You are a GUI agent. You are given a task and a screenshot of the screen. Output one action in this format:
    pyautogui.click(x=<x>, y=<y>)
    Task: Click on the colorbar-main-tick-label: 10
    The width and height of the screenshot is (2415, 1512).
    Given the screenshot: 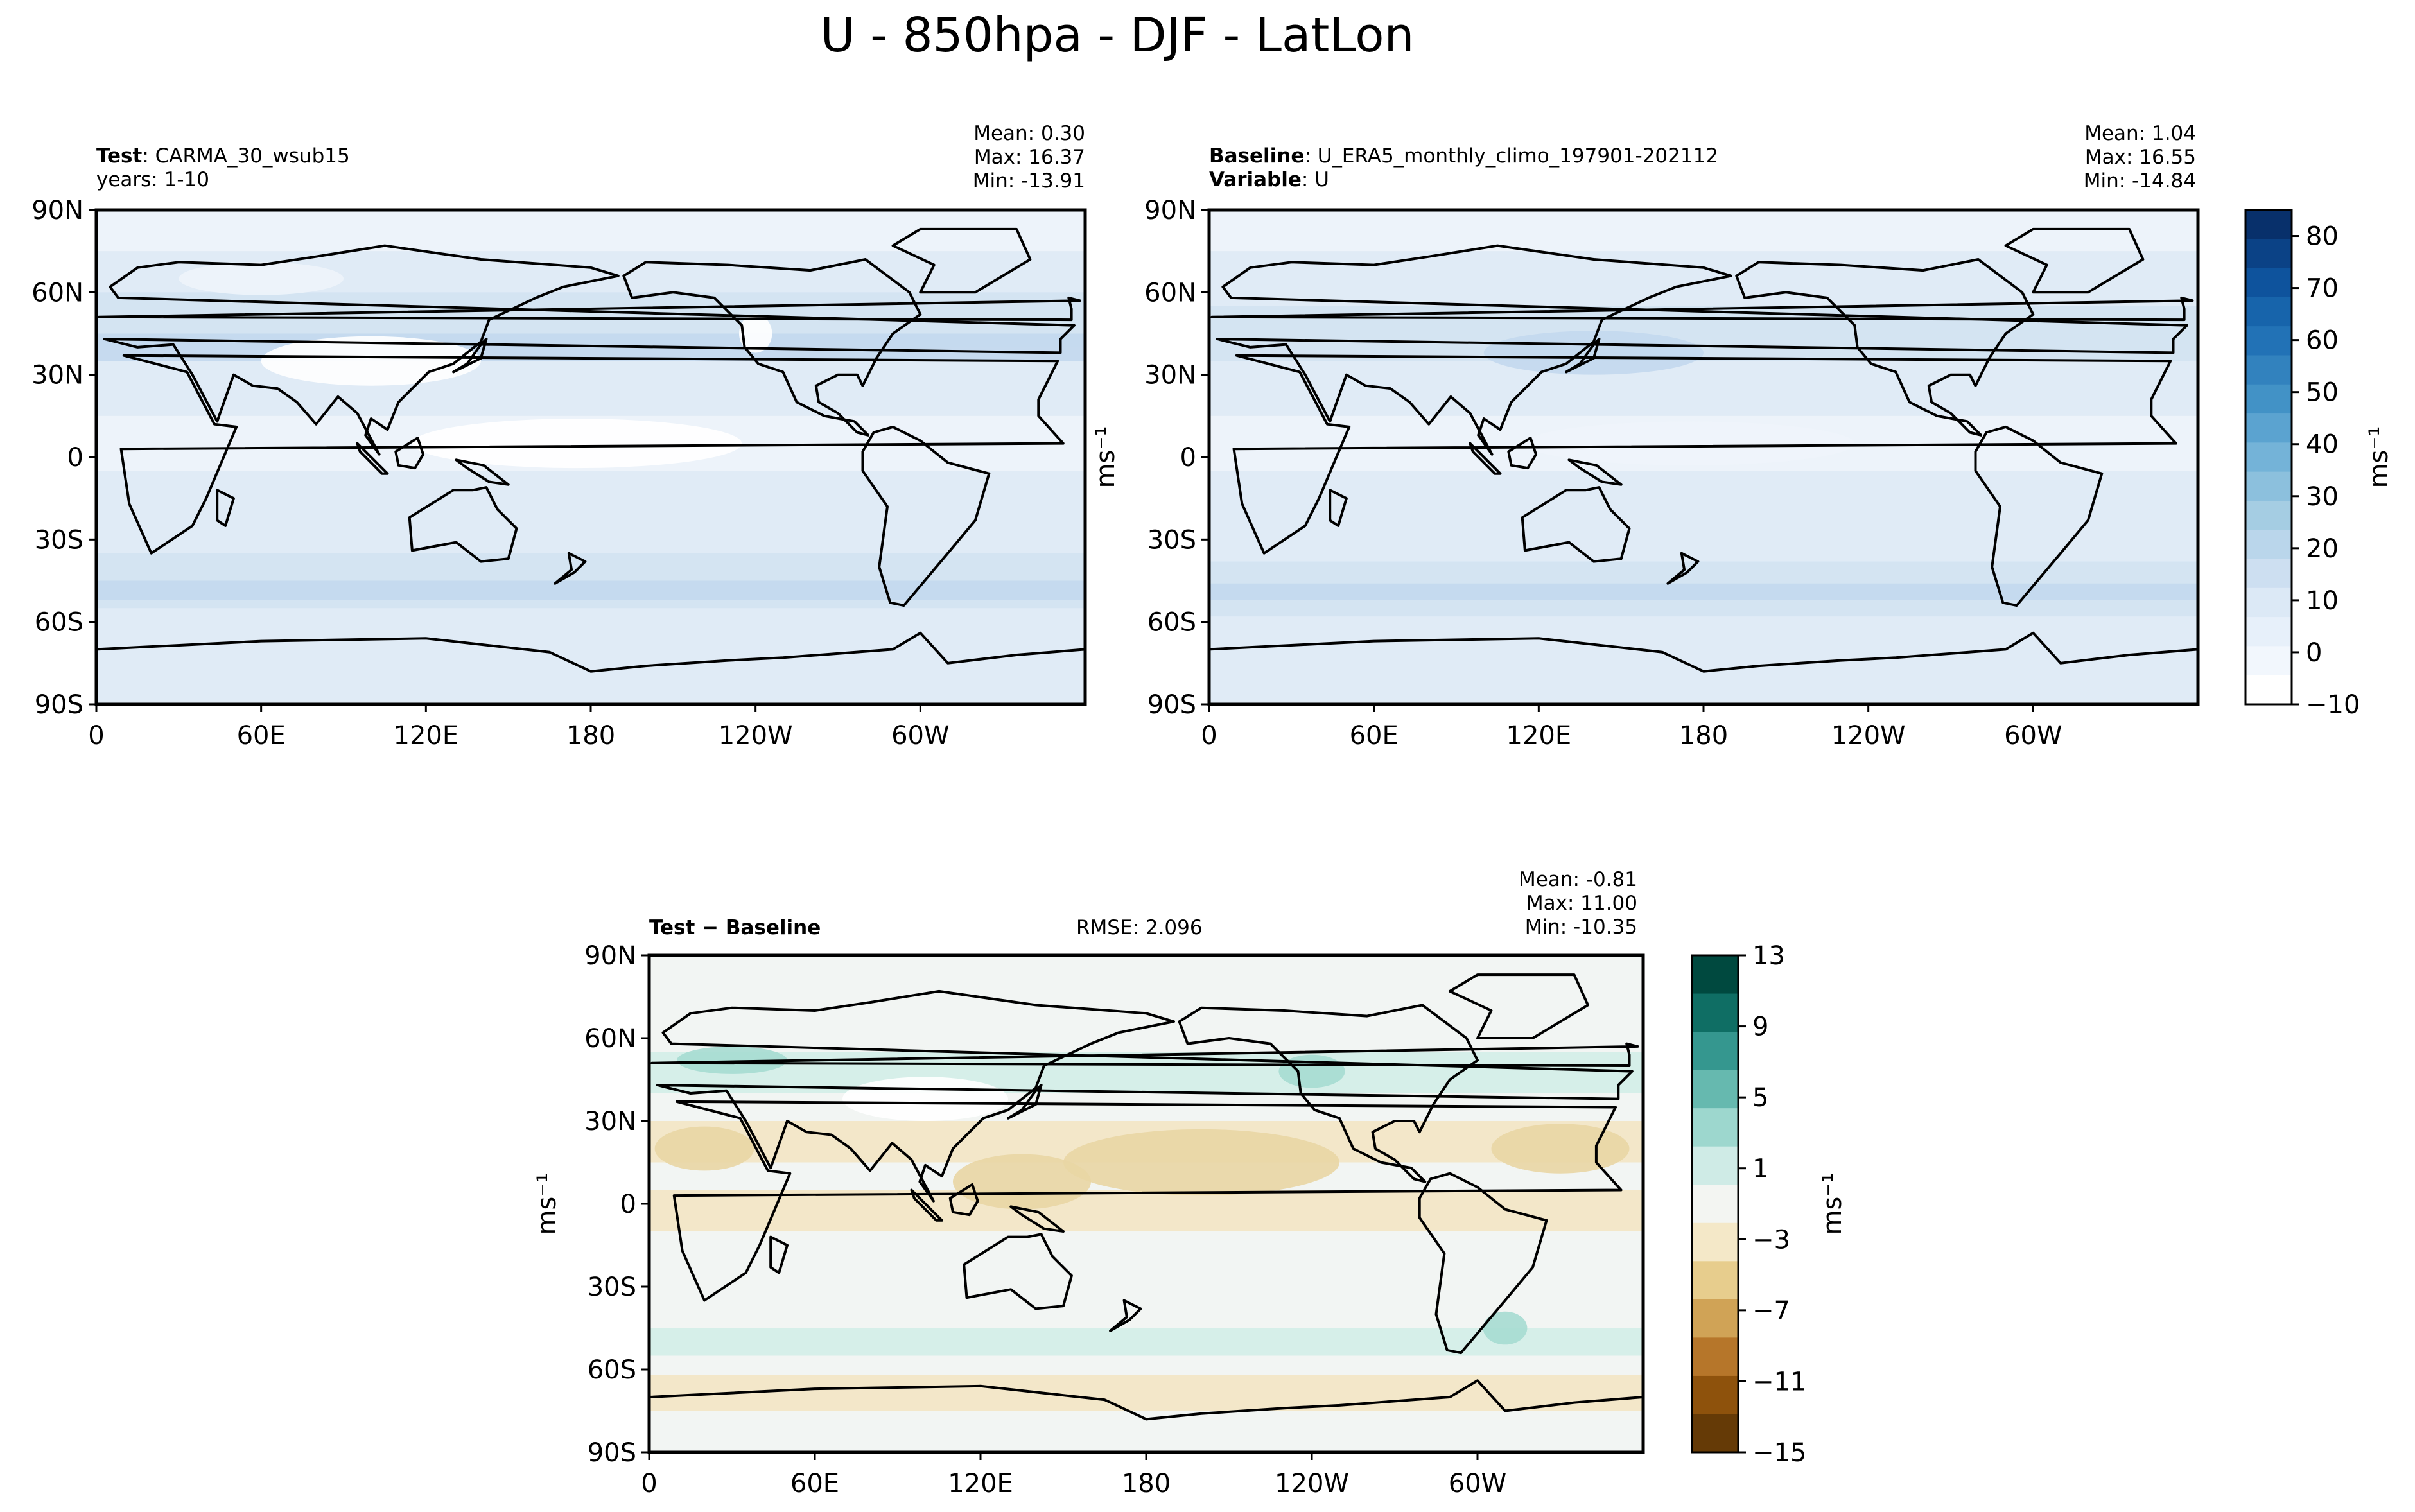 What is the action you would take?
    pyautogui.click(x=2322, y=601)
    